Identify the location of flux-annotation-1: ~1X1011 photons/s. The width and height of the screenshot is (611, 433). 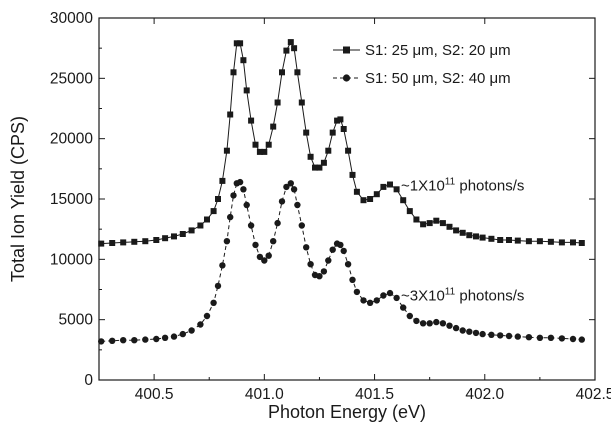
(462, 186).